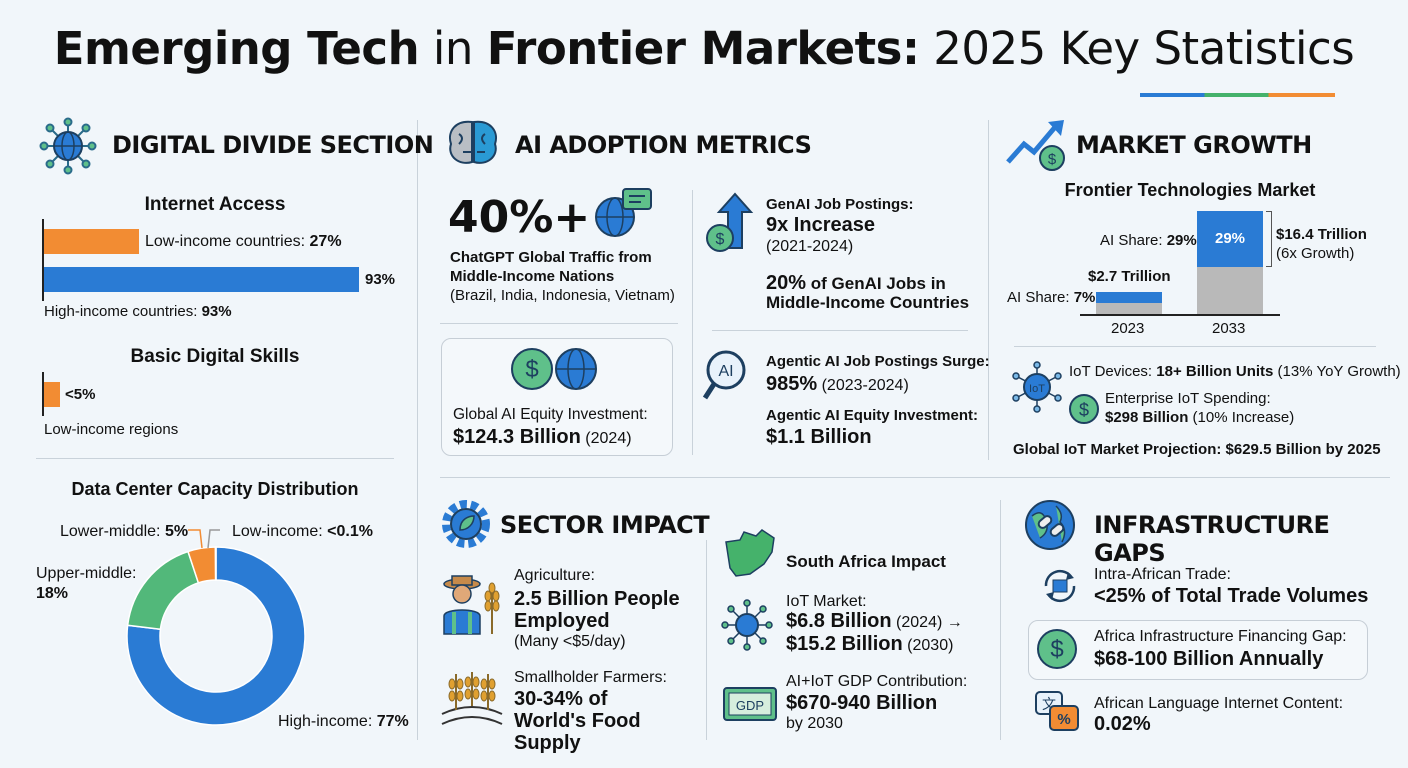 Image resolution: width=1408 pixels, height=768 pixels. What do you see at coordinates (1035, 145) in the screenshot?
I see `growth-chart-icon: $` at bounding box center [1035, 145].